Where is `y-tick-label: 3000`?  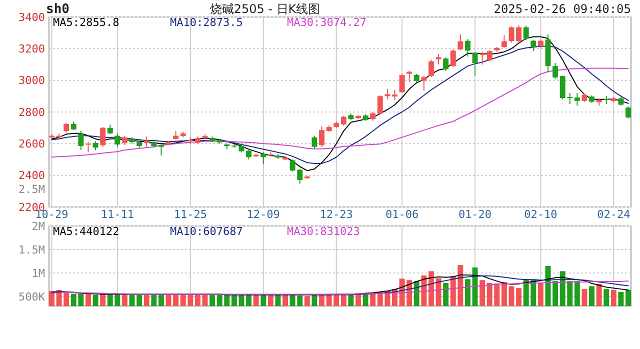
y-tick-label: 3000 is located at coordinates (31, 81).